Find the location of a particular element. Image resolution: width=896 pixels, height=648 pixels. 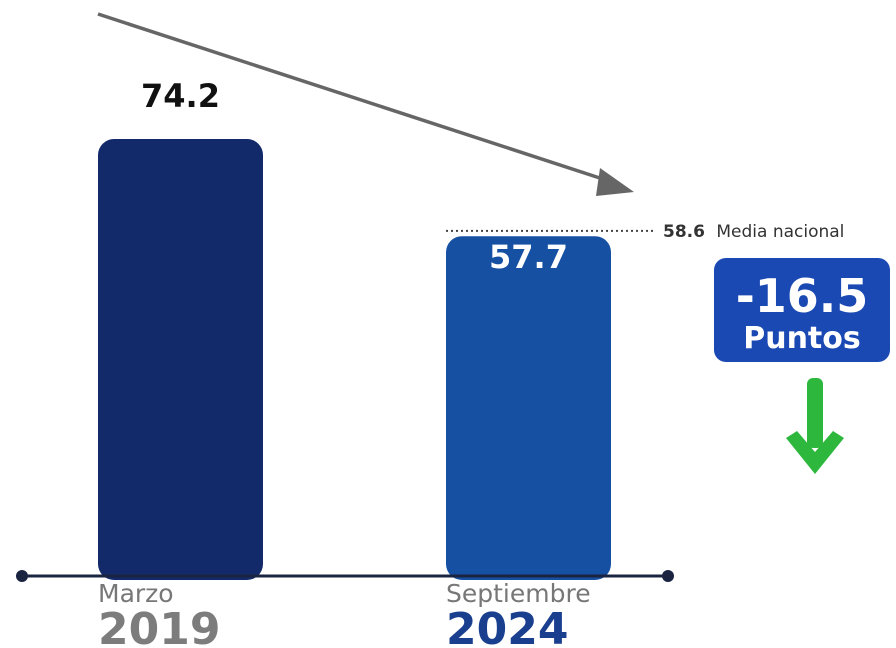

change-badge: -16.5 Puntos is located at coordinates (802, 310).